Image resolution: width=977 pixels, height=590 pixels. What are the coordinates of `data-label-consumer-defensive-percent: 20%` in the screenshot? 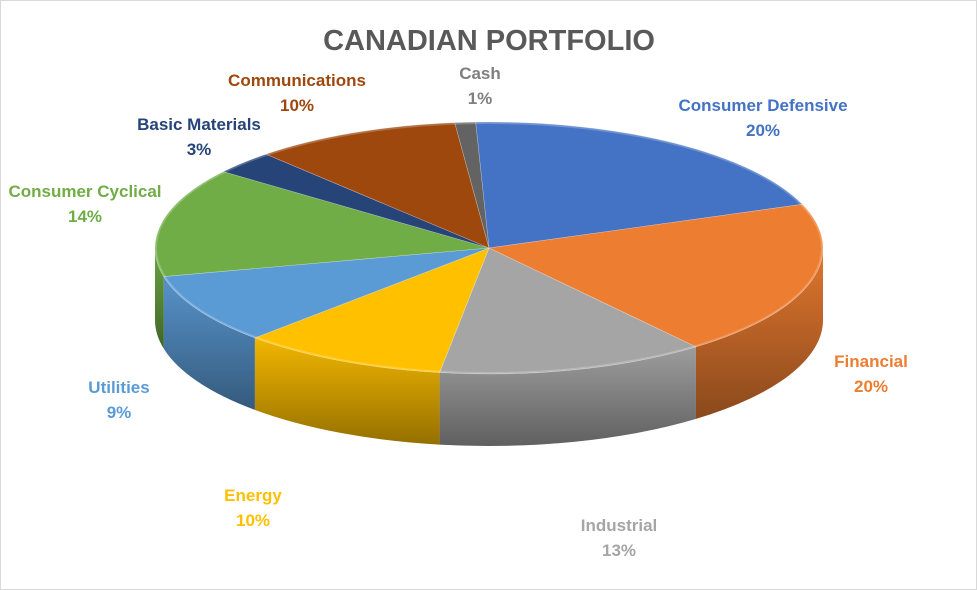 It's located at (763, 130).